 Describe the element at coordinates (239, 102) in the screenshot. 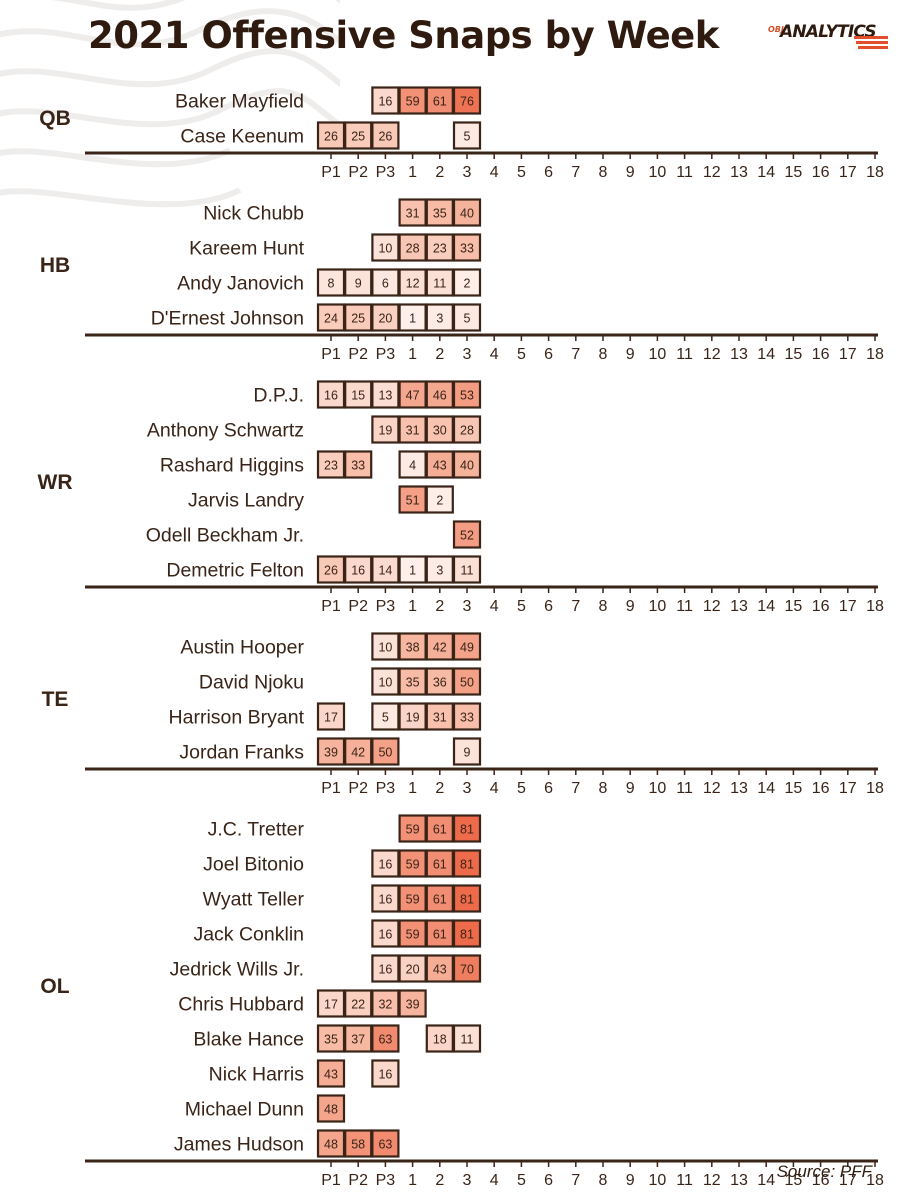

I see `player-name-baker-mayfield: Baker Mayfield` at that location.